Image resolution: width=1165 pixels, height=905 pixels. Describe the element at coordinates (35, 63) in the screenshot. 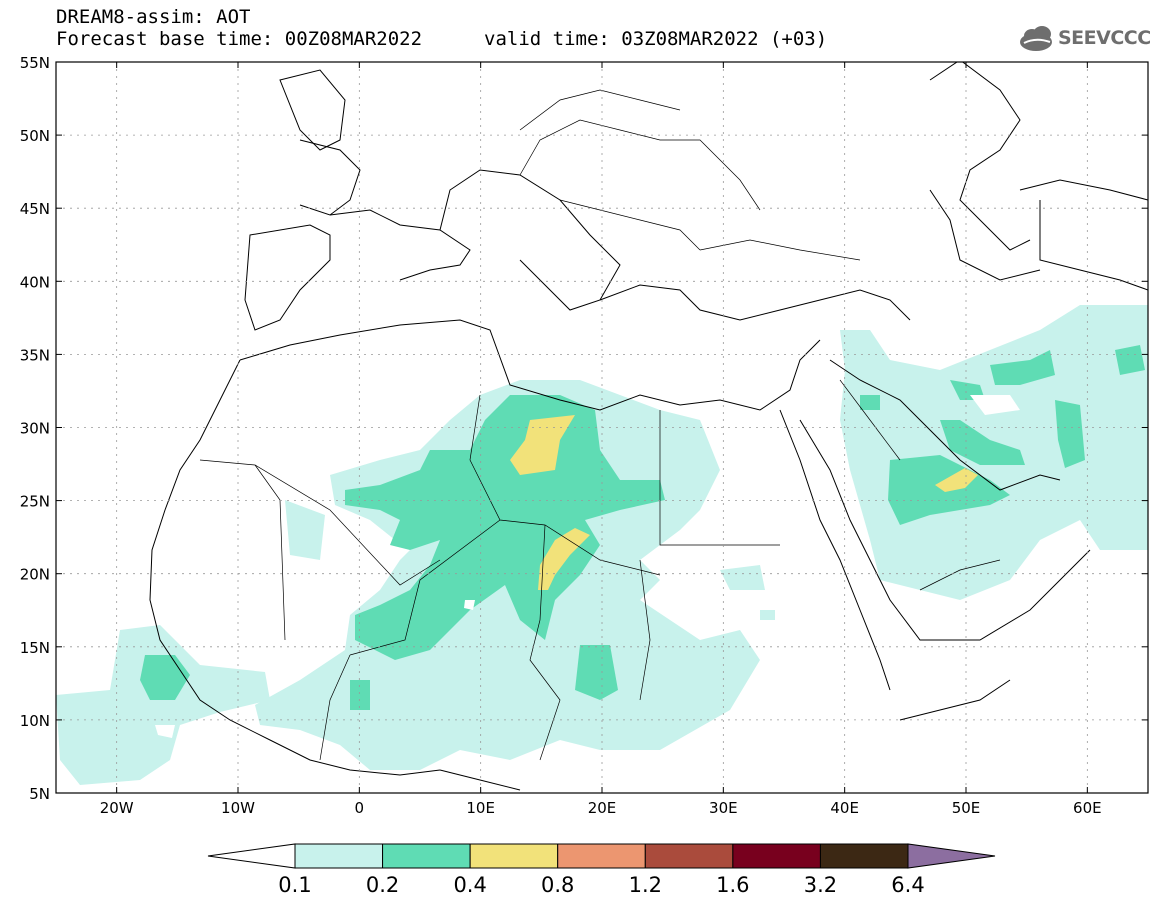

I see `lat-tick-label: 55N` at that location.